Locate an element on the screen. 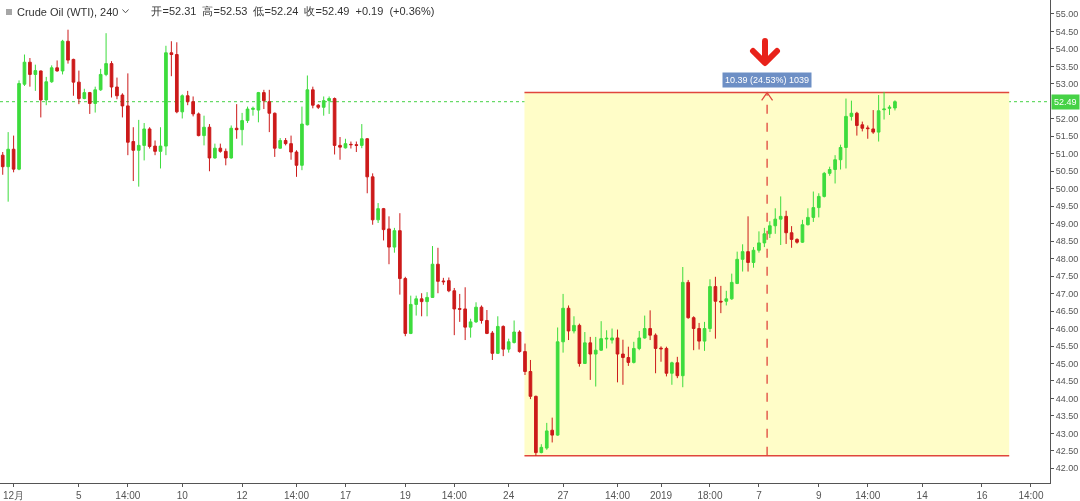 This screenshot has width=1080, height=501. y-tick-label: 48.50 is located at coordinates (1067, 241).